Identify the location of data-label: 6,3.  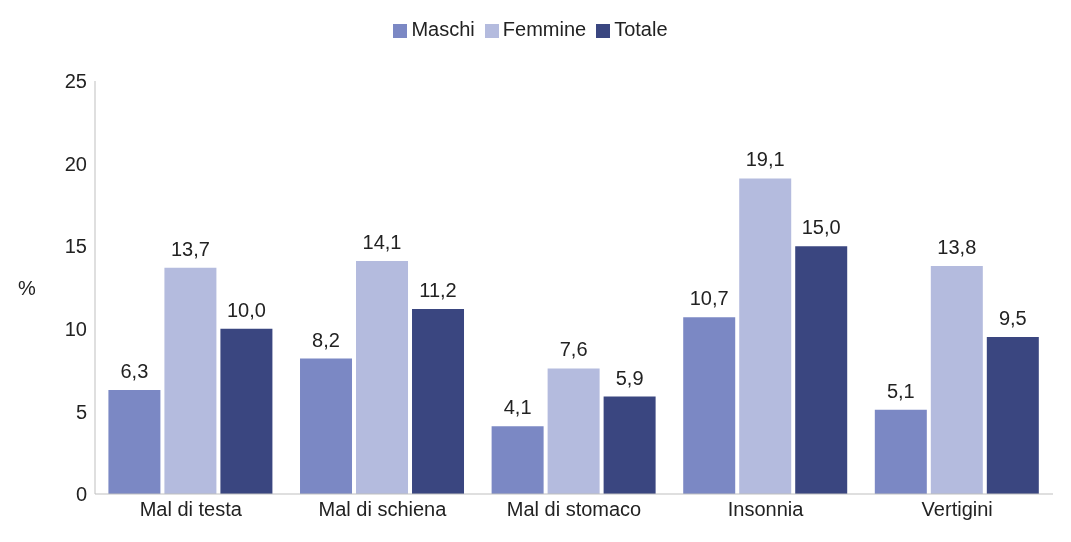
(134, 370).